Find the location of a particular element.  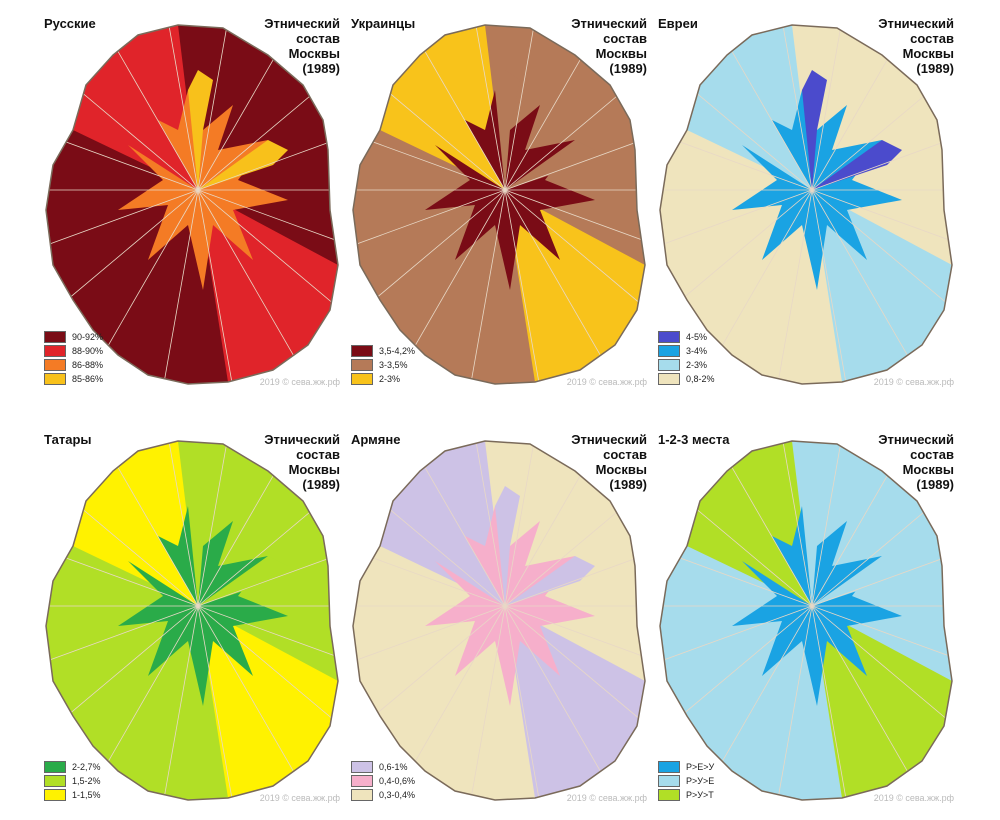

map-ukrainians is located at coordinates (499, 204).